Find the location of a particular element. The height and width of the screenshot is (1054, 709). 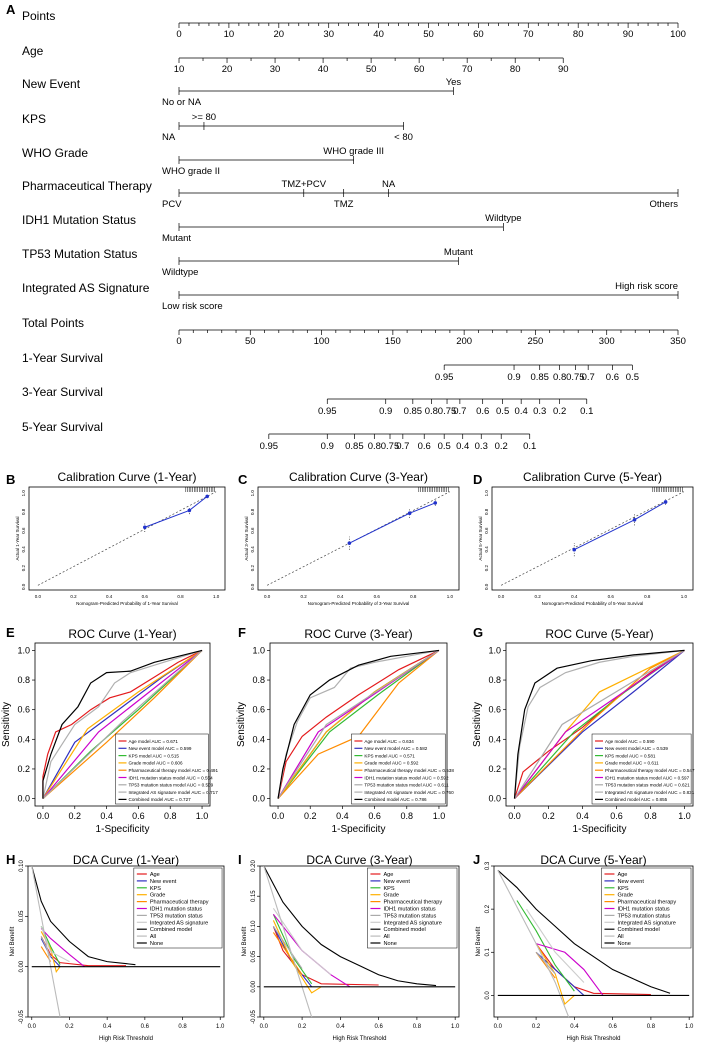

roc-legend-entry: TP53 mutation status model AUC = 0.611 is located at coordinates (406, 785).